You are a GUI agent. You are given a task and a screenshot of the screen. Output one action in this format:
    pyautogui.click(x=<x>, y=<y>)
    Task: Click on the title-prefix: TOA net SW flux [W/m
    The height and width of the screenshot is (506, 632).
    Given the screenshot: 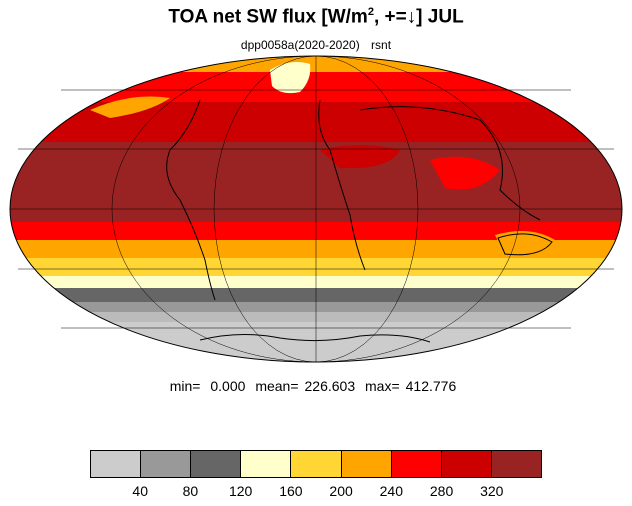 What is the action you would take?
    pyautogui.click(x=268, y=17)
    